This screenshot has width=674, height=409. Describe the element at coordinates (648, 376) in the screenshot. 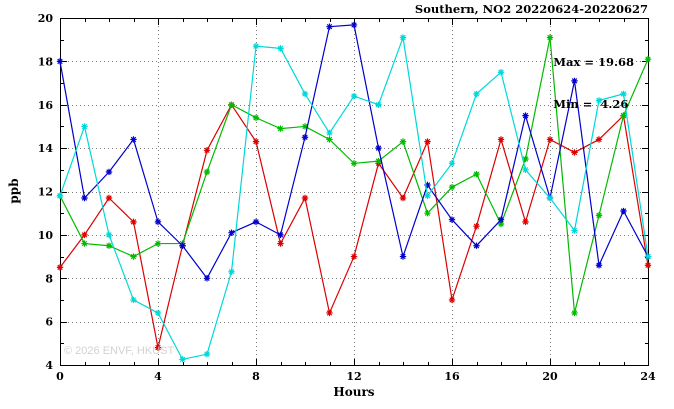

I see `x-tick-label: 24` at that location.